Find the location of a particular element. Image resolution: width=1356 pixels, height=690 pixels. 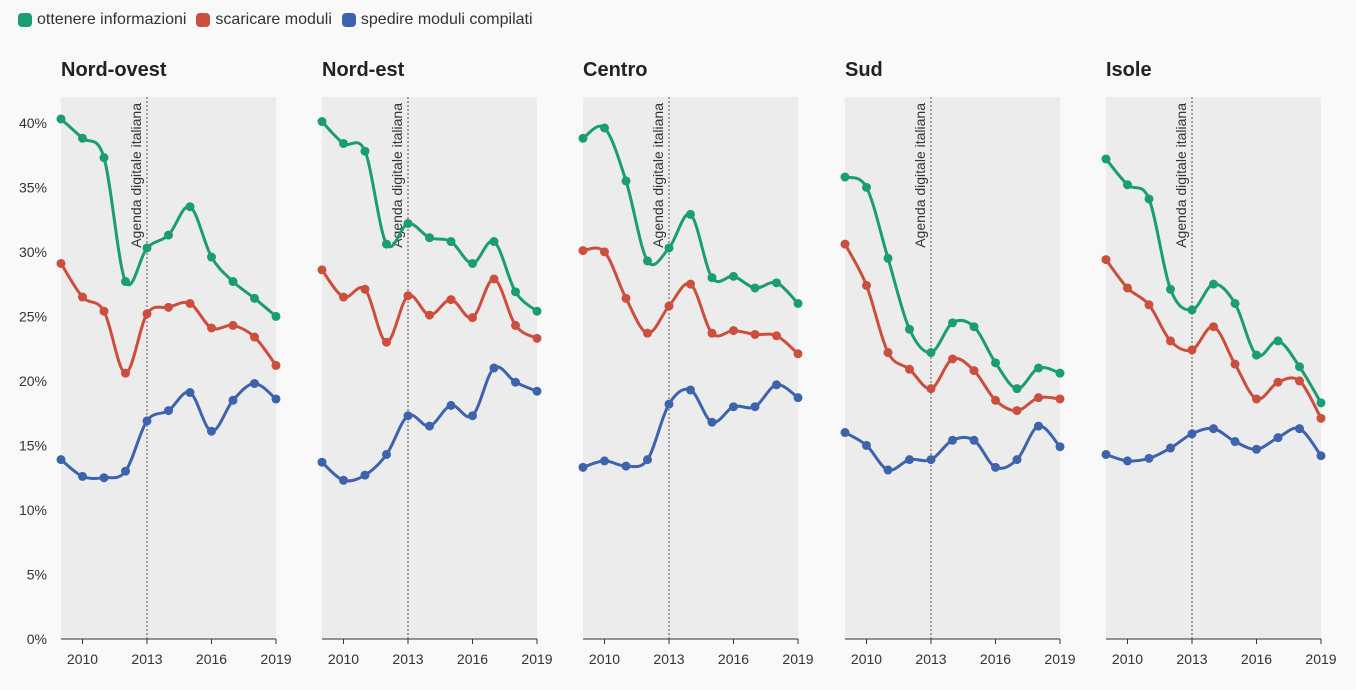

panel-title: Sud is located at coordinates (864, 70).